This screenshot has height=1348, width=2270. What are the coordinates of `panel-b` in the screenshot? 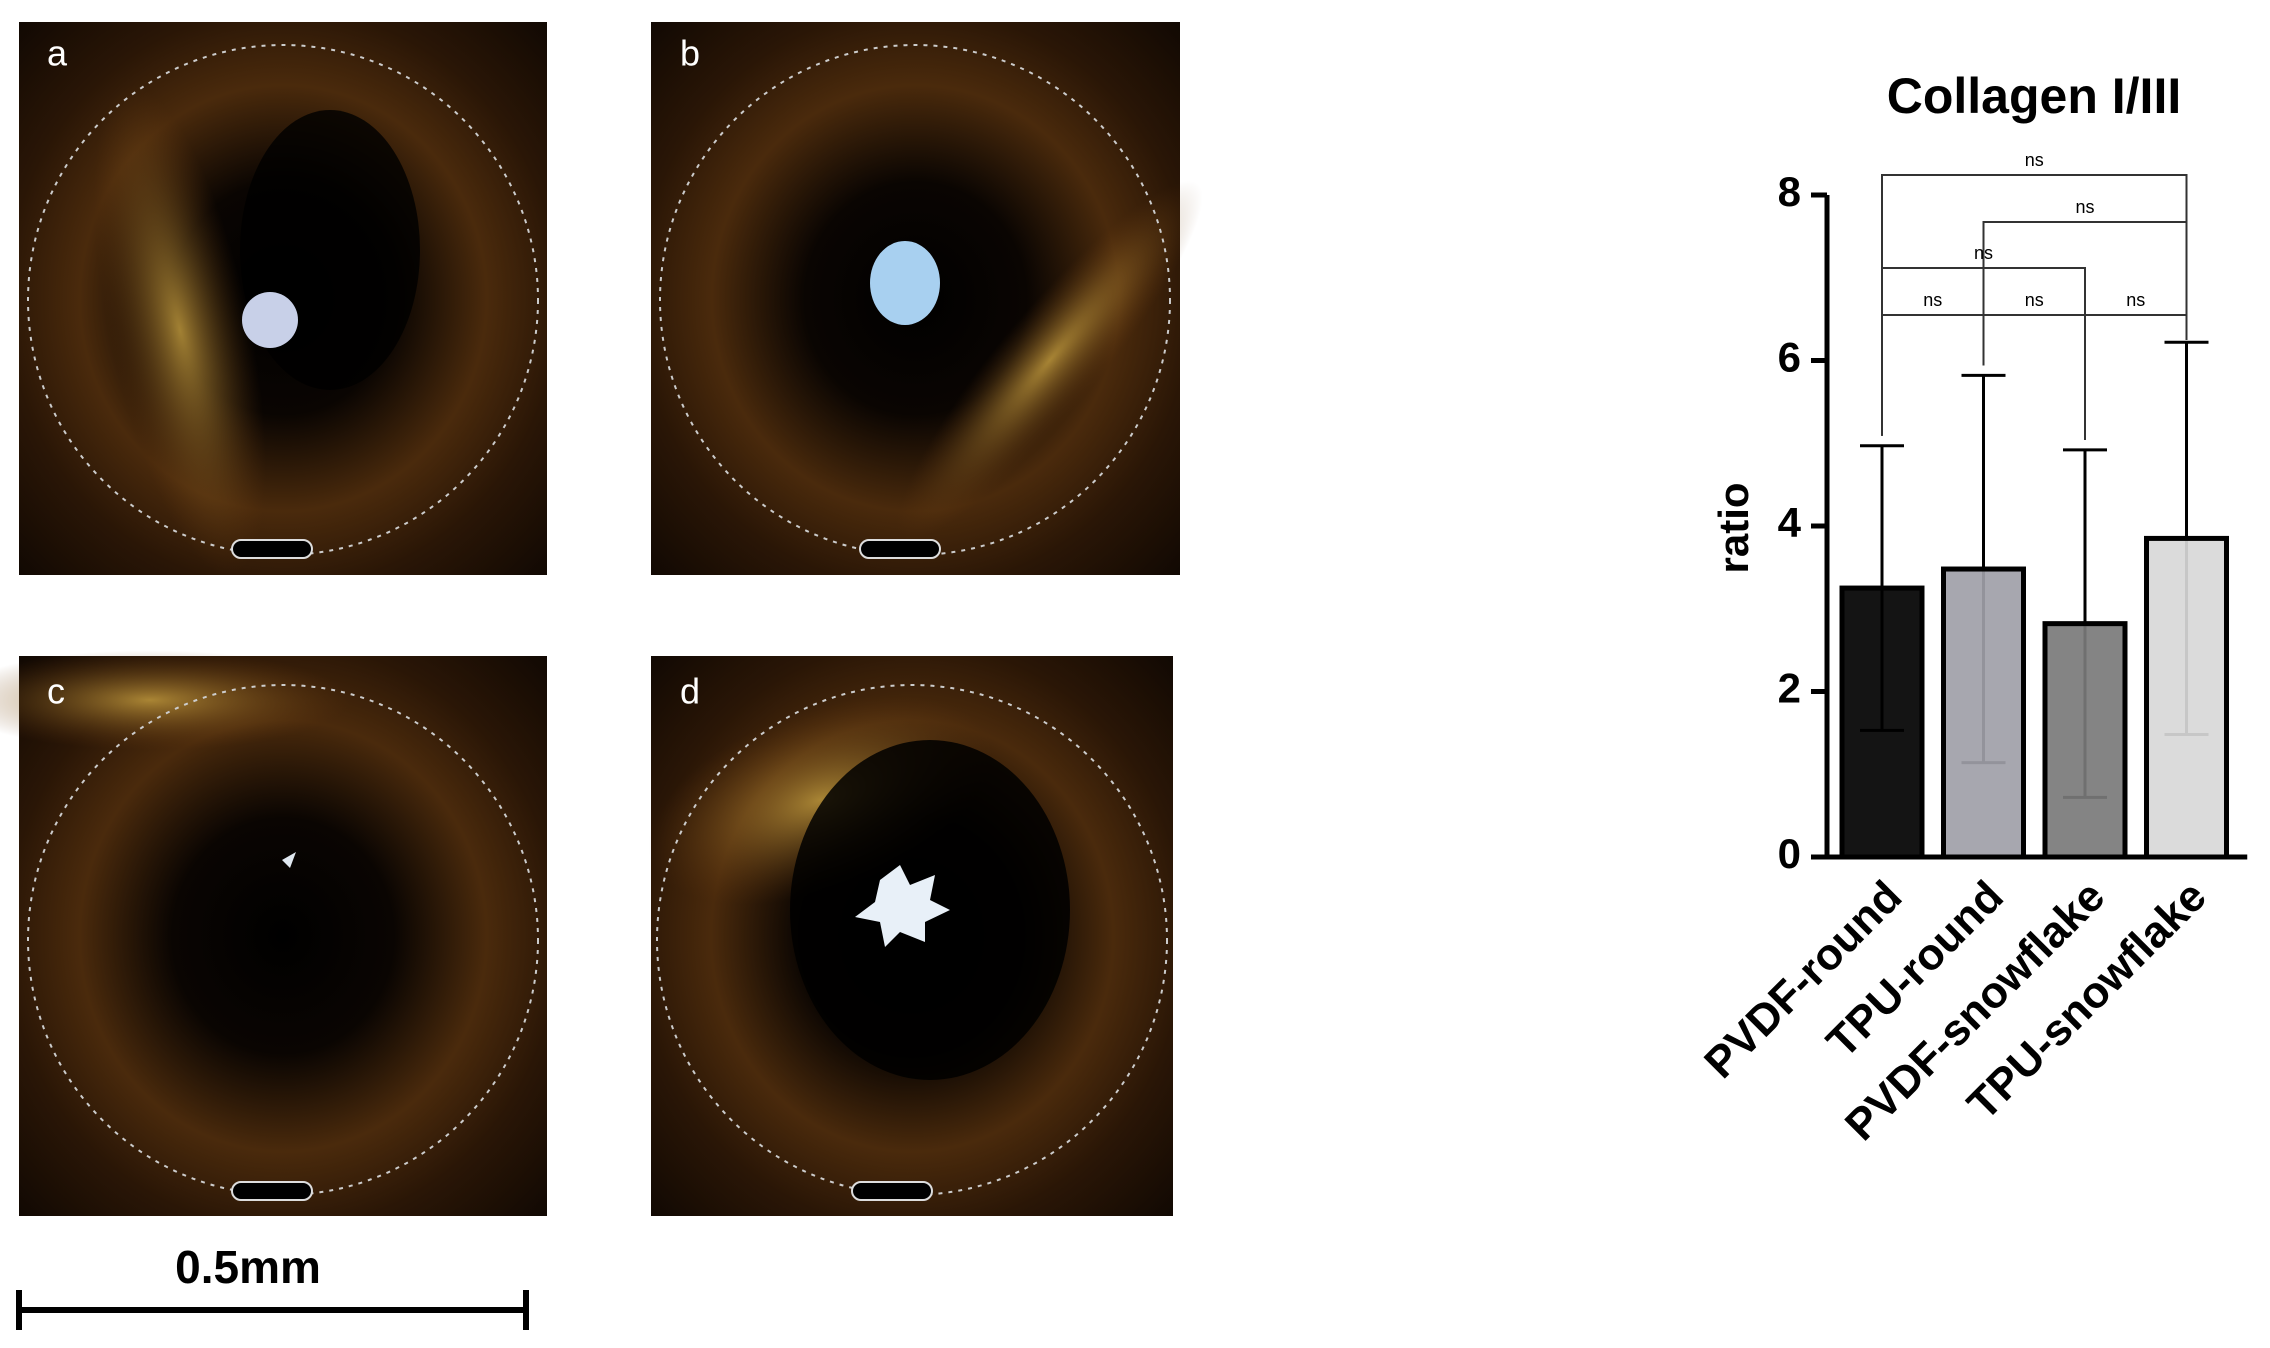 It's located at (927, 298).